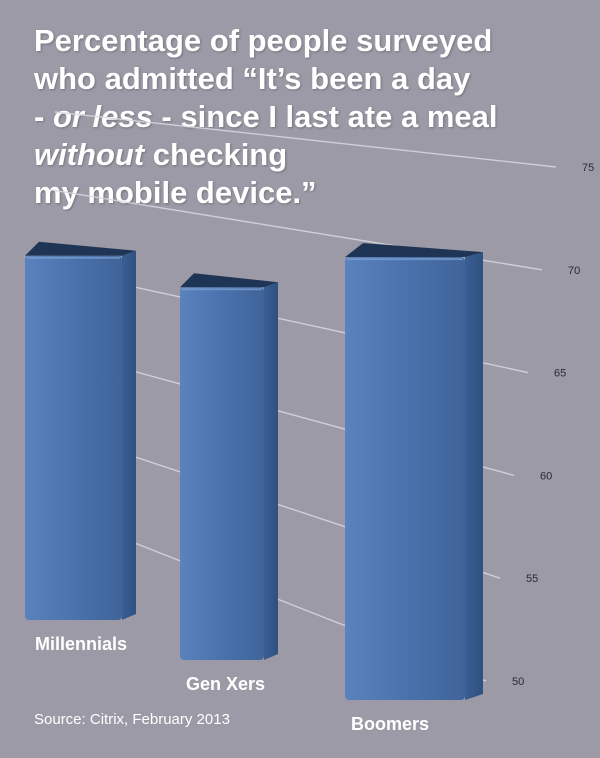  What do you see at coordinates (546, 476) in the screenshot?
I see `y-tick-label: 60` at bounding box center [546, 476].